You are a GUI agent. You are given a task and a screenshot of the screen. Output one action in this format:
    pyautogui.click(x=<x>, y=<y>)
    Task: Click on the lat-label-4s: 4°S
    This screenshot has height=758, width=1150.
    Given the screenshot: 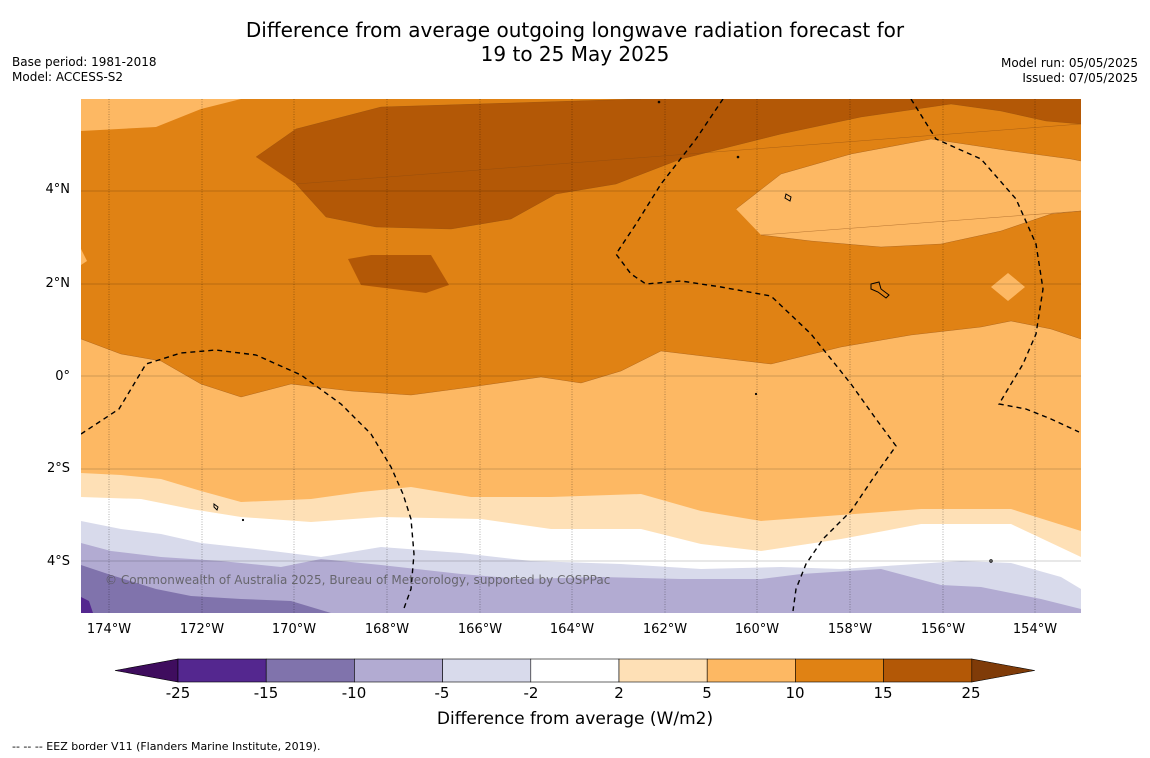 What is the action you would take?
    pyautogui.click(x=58, y=561)
    